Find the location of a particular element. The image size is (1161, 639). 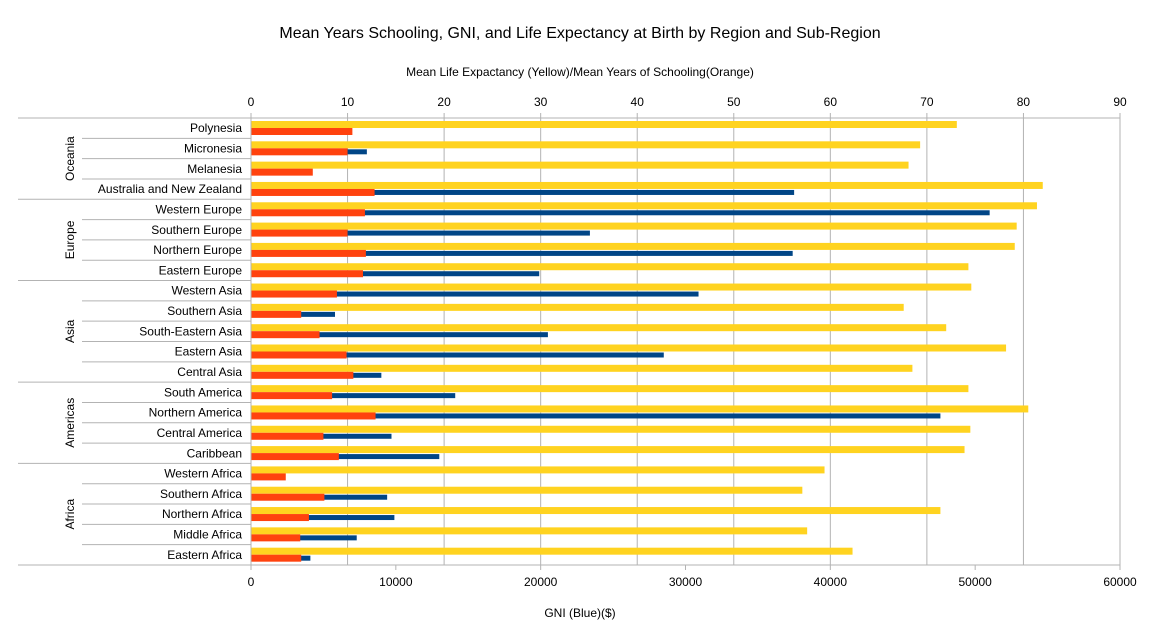

category-label: Central America is located at coordinates (200, 433).